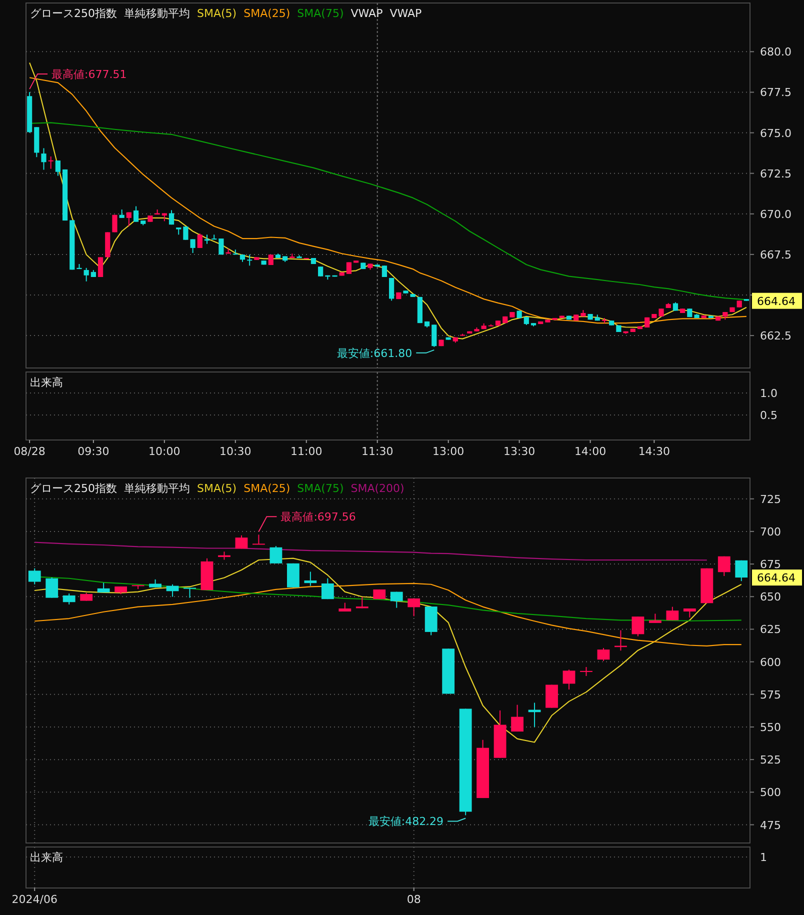  What do you see at coordinates (35, 899) in the screenshot?
I see `x-tick-label: 2024/06` at bounding box center [35, 899].